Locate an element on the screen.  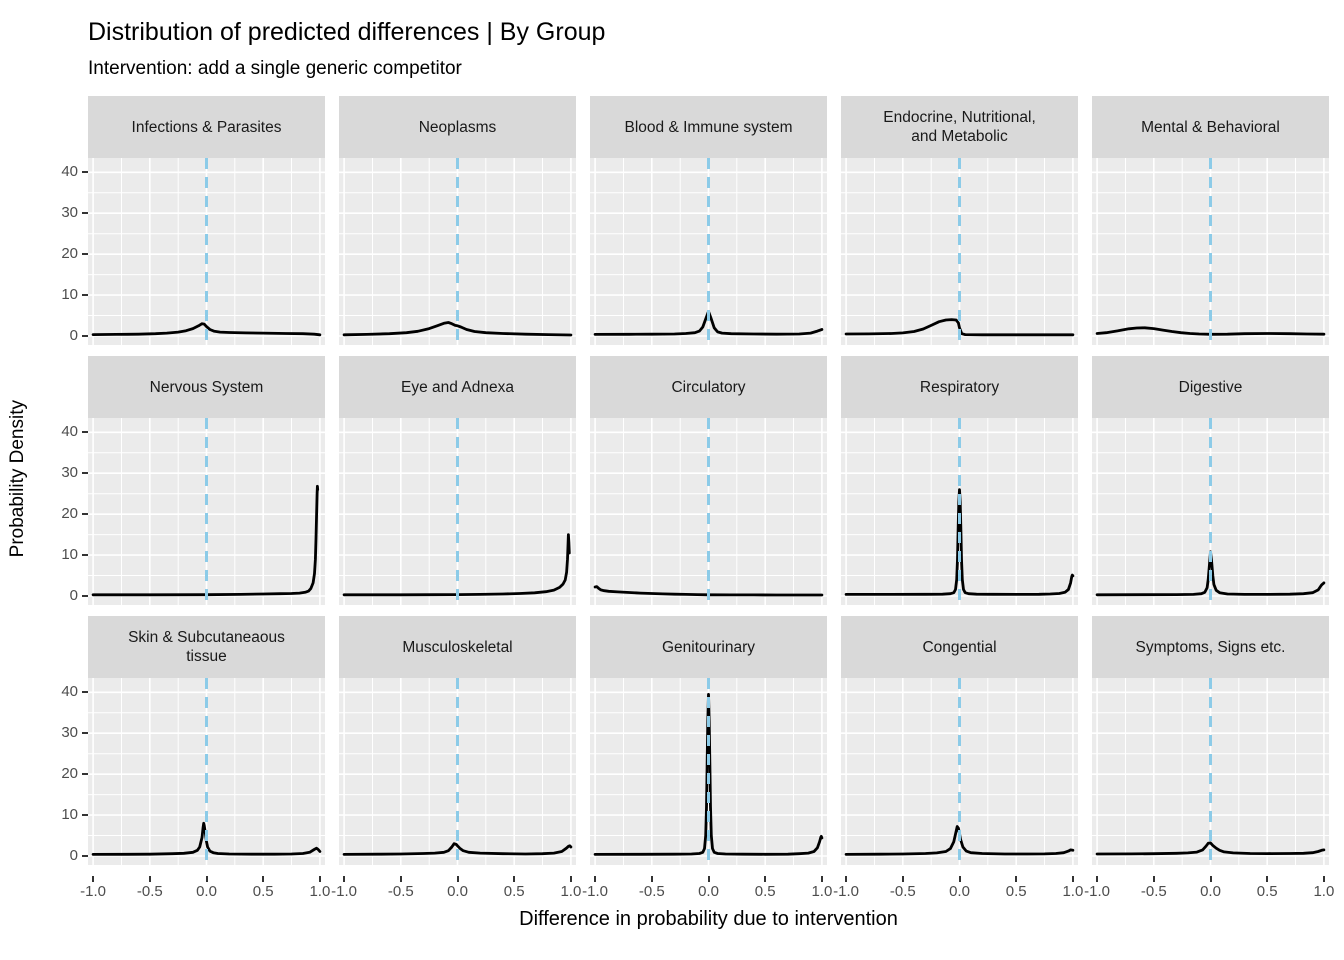
facet-panel: Blood & Immune system is located at coordinates (708, 220).